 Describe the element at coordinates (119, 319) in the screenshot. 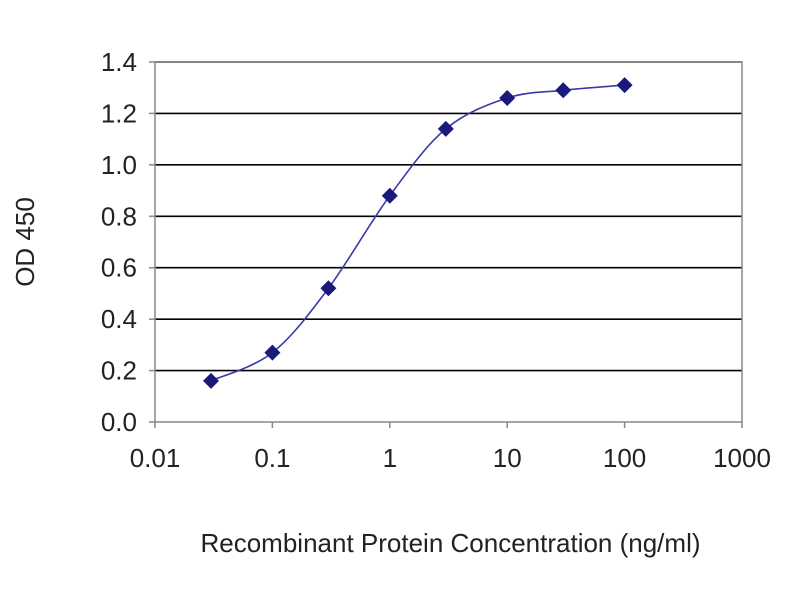

I see `y-tick-label: 0.4` at that location.